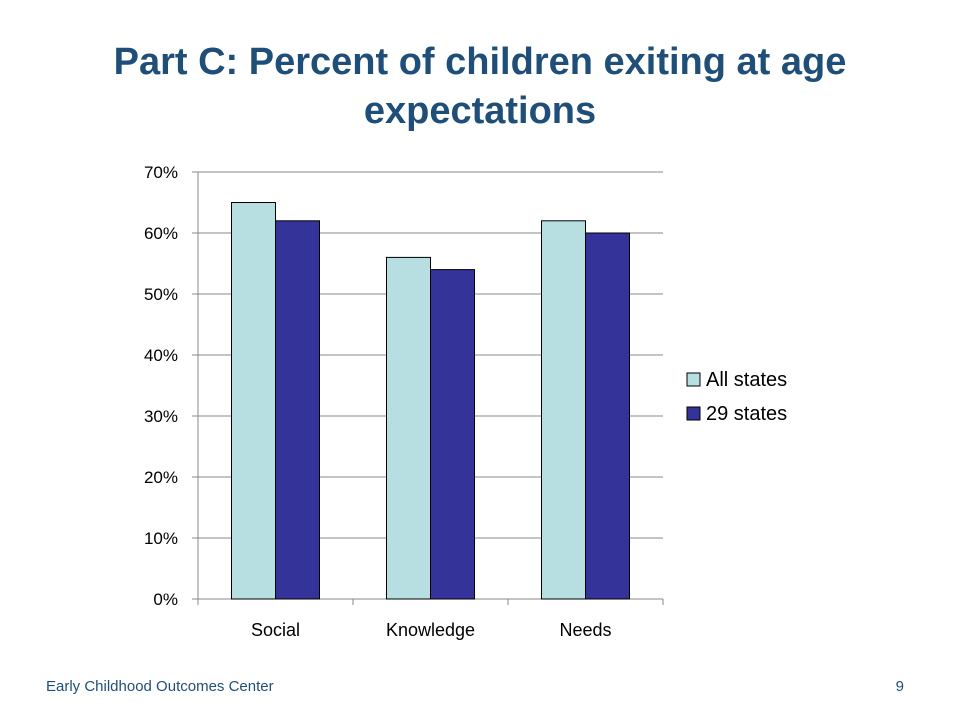 The width and height of the screenshot is (960, 720). Describe the element at coordinates (899, 686) in the screenshot. I see `page-number: 9` at that location.